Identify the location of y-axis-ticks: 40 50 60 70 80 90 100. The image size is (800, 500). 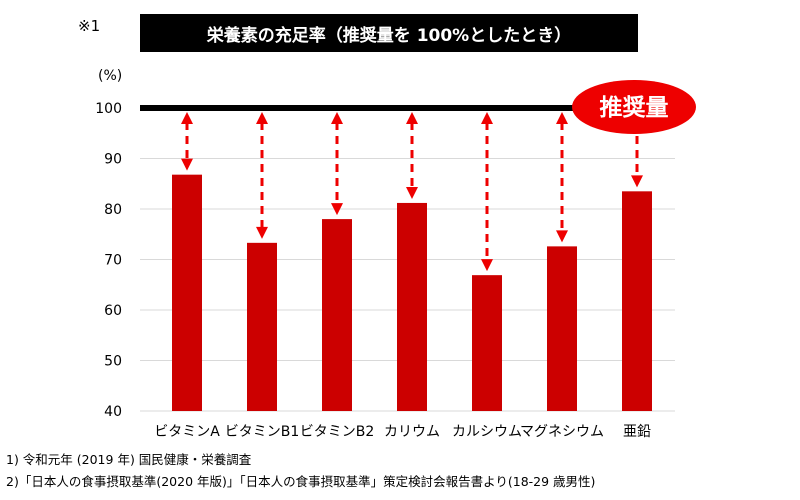
(108, 260).